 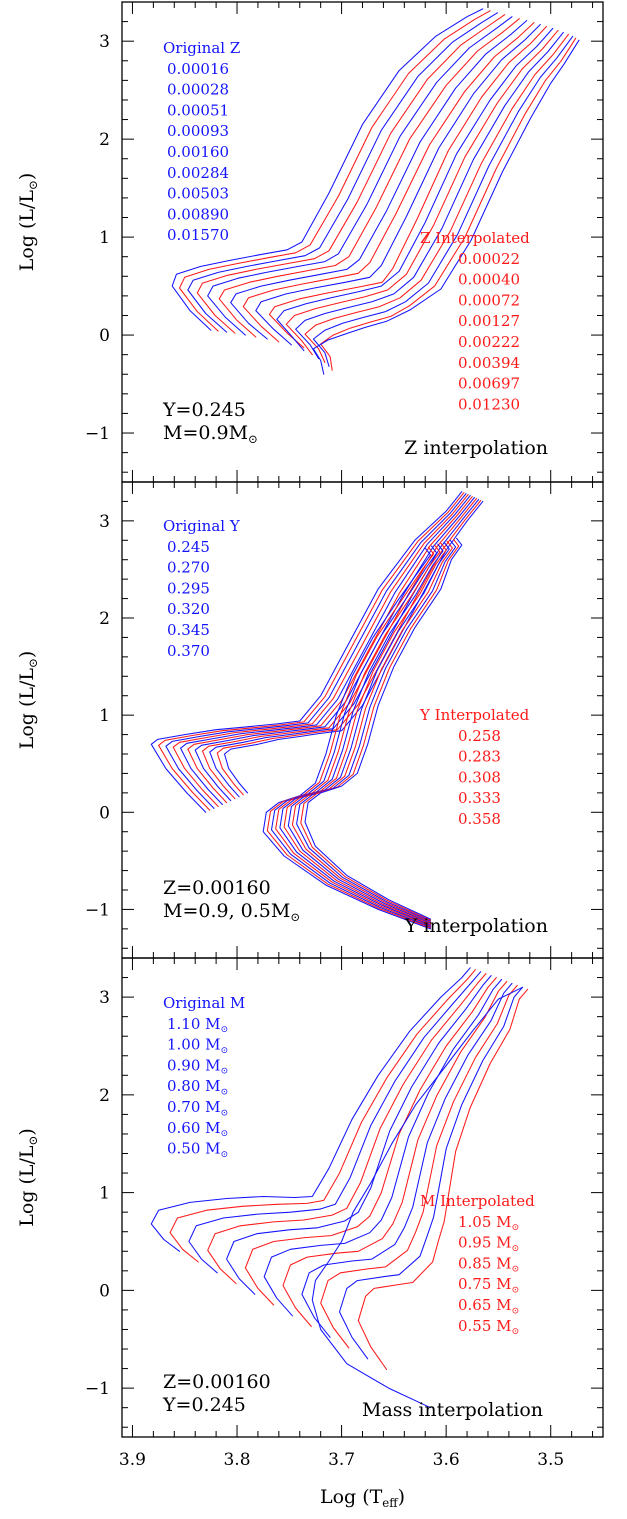 I want to click on original-legend-item: 0.50 M⊙, so click(x=197, y=1150).